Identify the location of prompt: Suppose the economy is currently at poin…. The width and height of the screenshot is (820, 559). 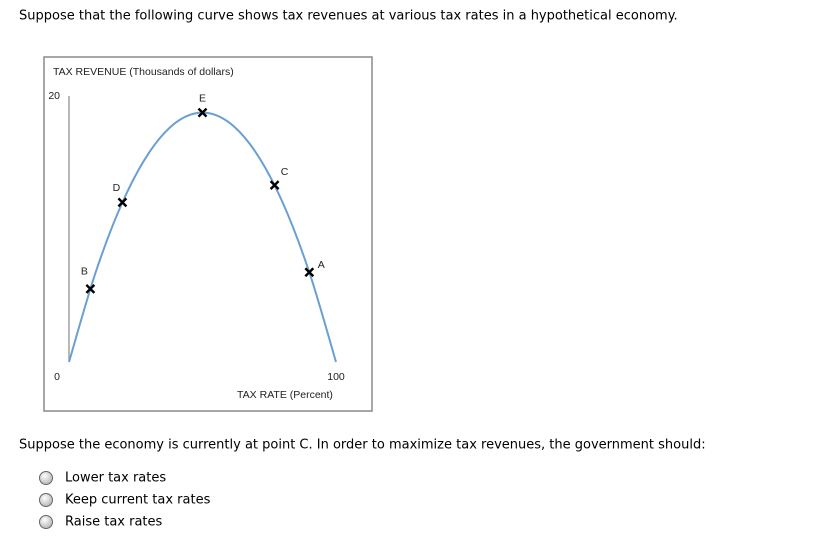
(362, 445).